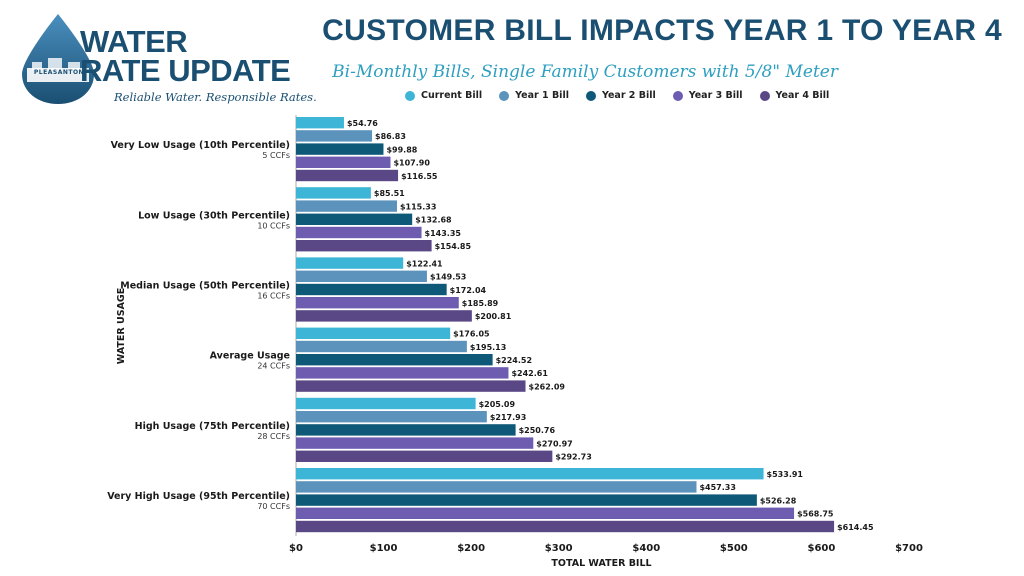  What do you see at coordinates (855, 527) in the screenshot?
I see `data-label: $614.45` at bounding box center [855, 527].